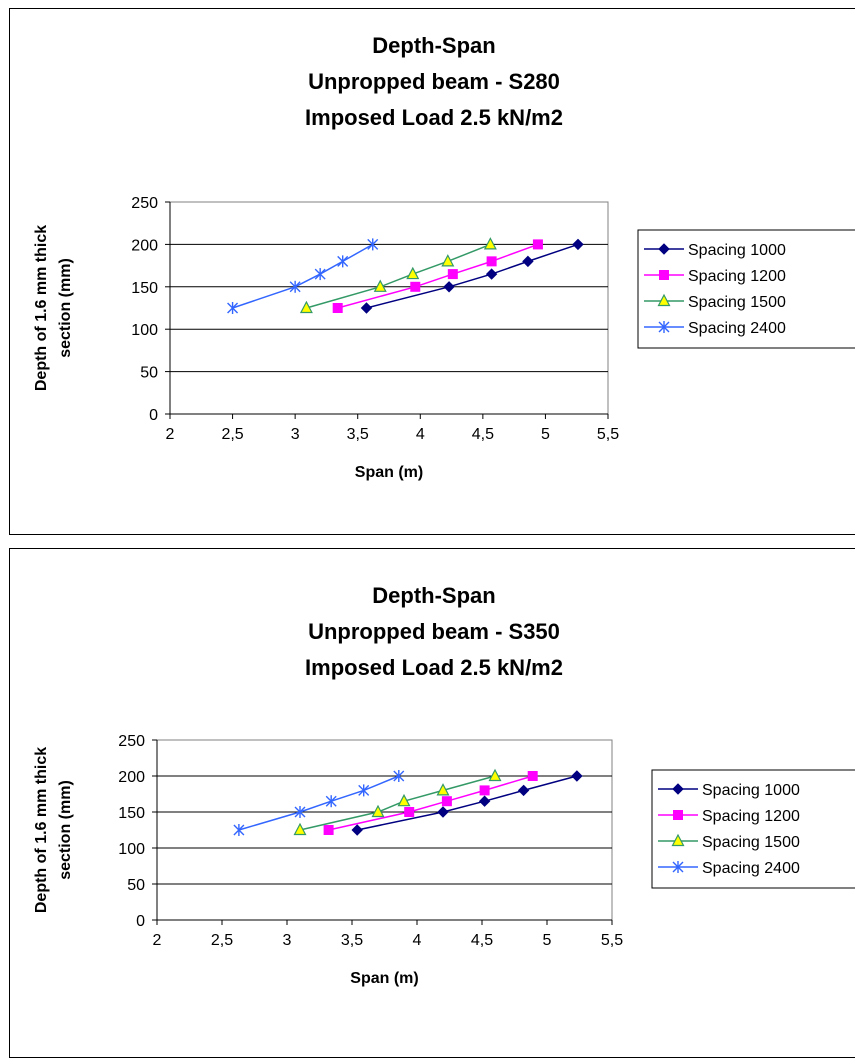 The height and width of the screenshot is (1059, 855). Describe the element at coordinates (434, 631) in the screenshot. I see `chart-title-line: Unpropped beam - S350` at that location.